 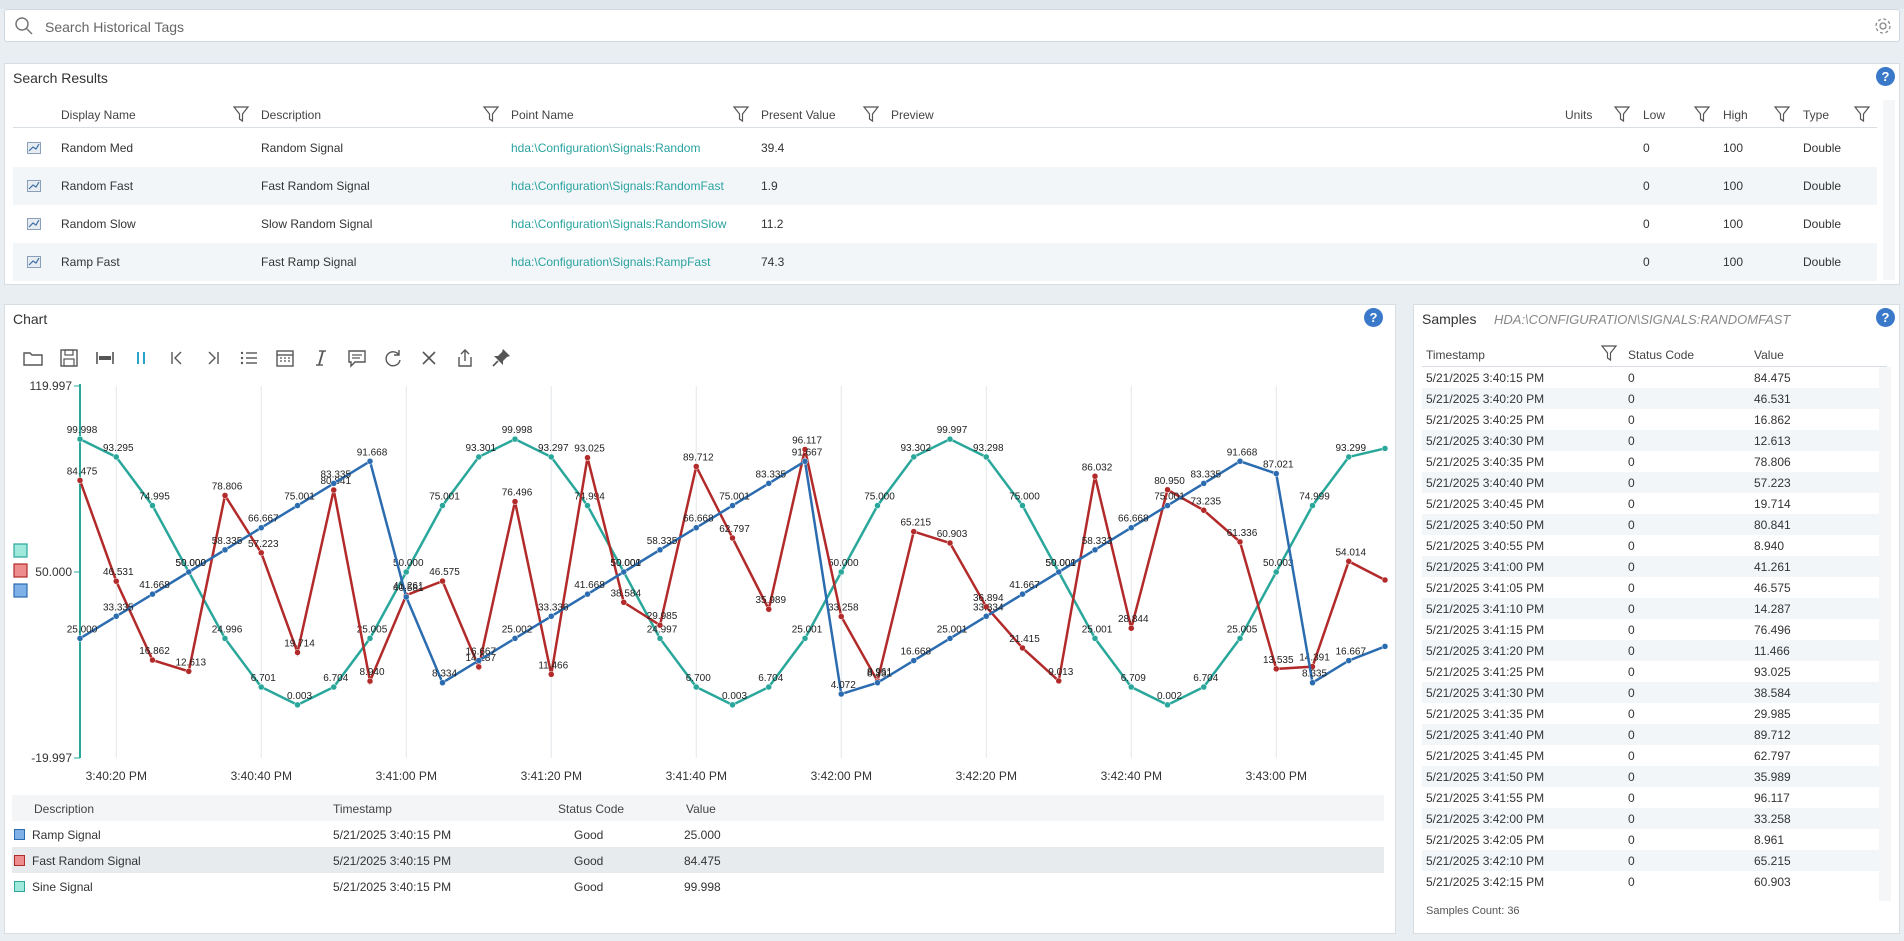 I want to click on trend-icon, so click(x=34, y=148).